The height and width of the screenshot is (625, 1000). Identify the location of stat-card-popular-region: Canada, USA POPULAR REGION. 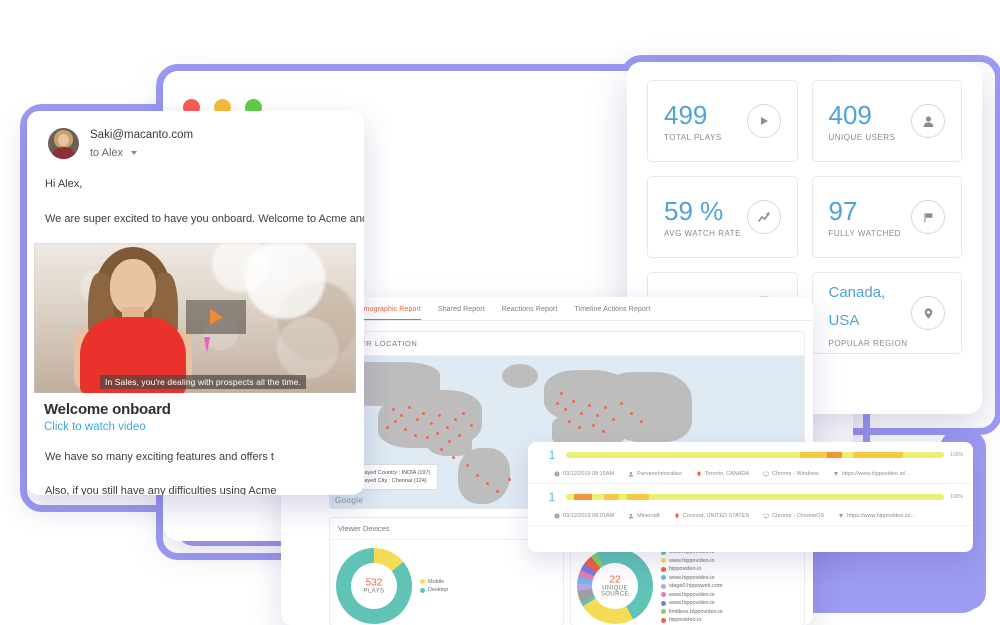
(886, 313).